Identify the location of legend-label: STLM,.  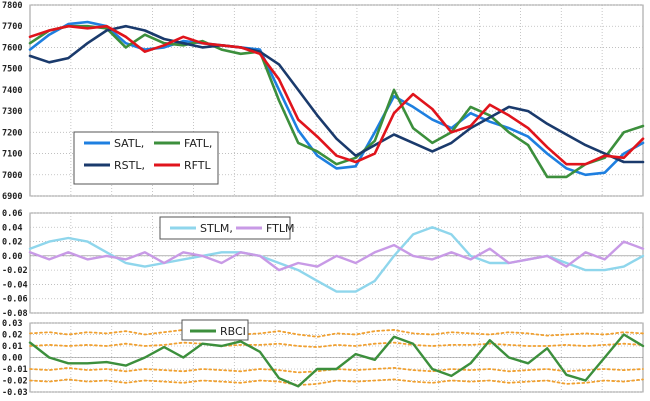
(216, 228).